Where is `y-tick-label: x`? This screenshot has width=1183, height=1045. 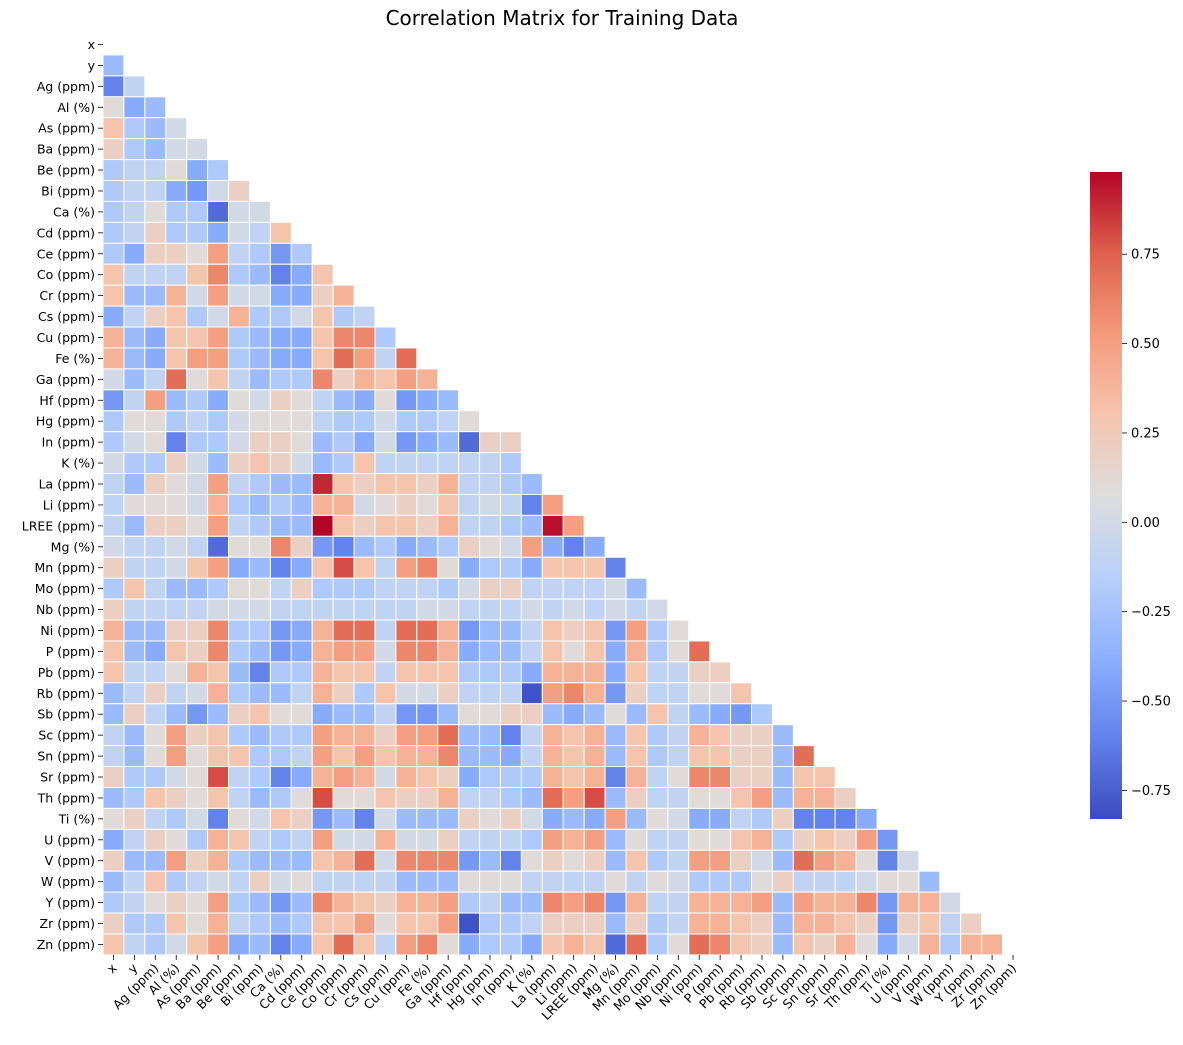
y-tick-label: x is located at coordinates (91, 44).